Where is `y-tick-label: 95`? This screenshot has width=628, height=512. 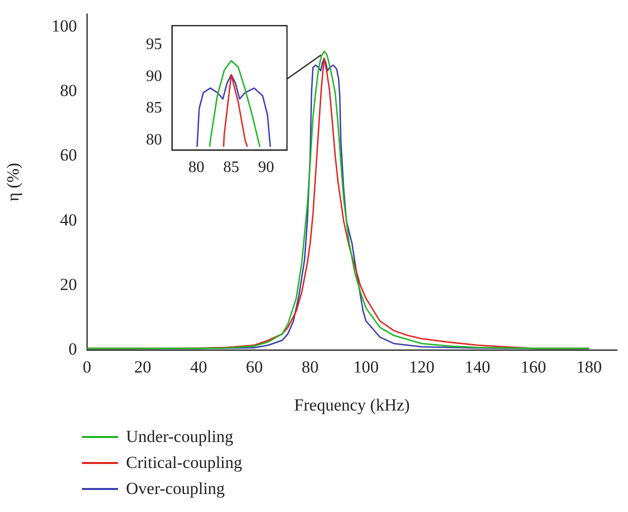 y-tick-label: 95 is located at coordinates (154, 44).